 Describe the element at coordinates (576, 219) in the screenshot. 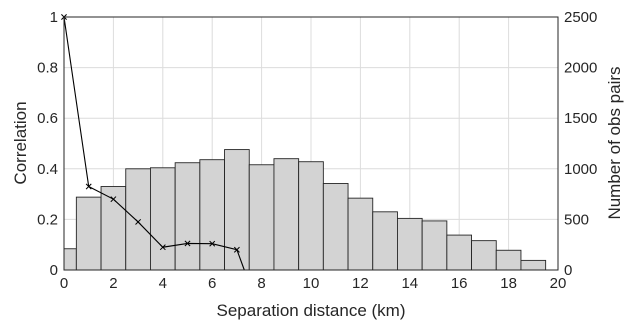

I see `y-right-tick-label: 500` at that location.